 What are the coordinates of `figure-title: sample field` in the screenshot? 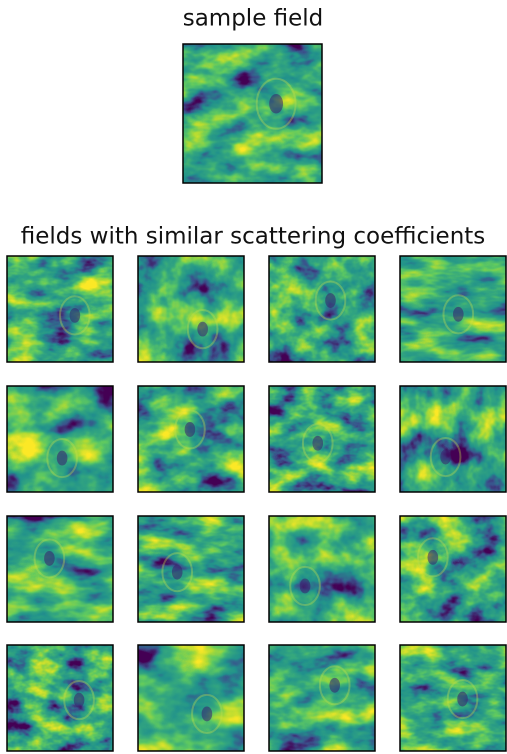 It's located at (253, 19).